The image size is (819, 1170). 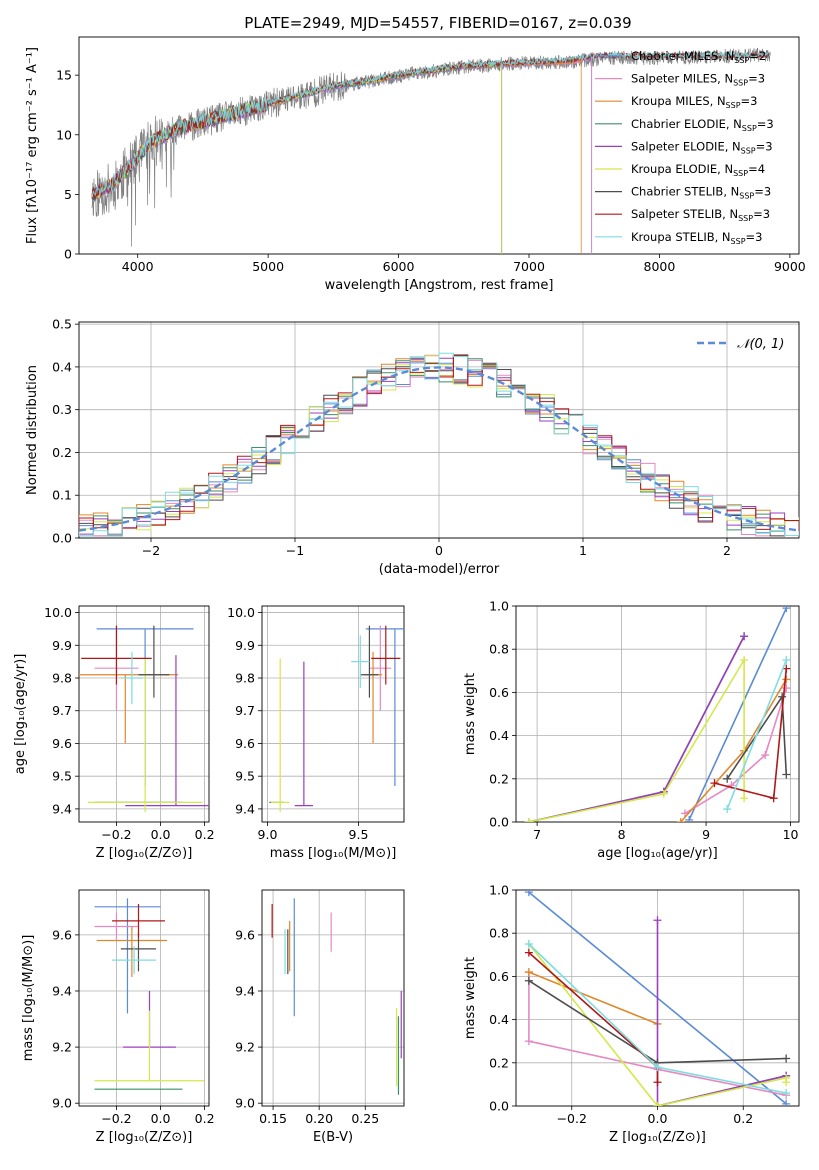 What do you see at coordinates (64, 134) in the screenshot?
I see `y-tick-label: 10` at bounding box center [64, 134].